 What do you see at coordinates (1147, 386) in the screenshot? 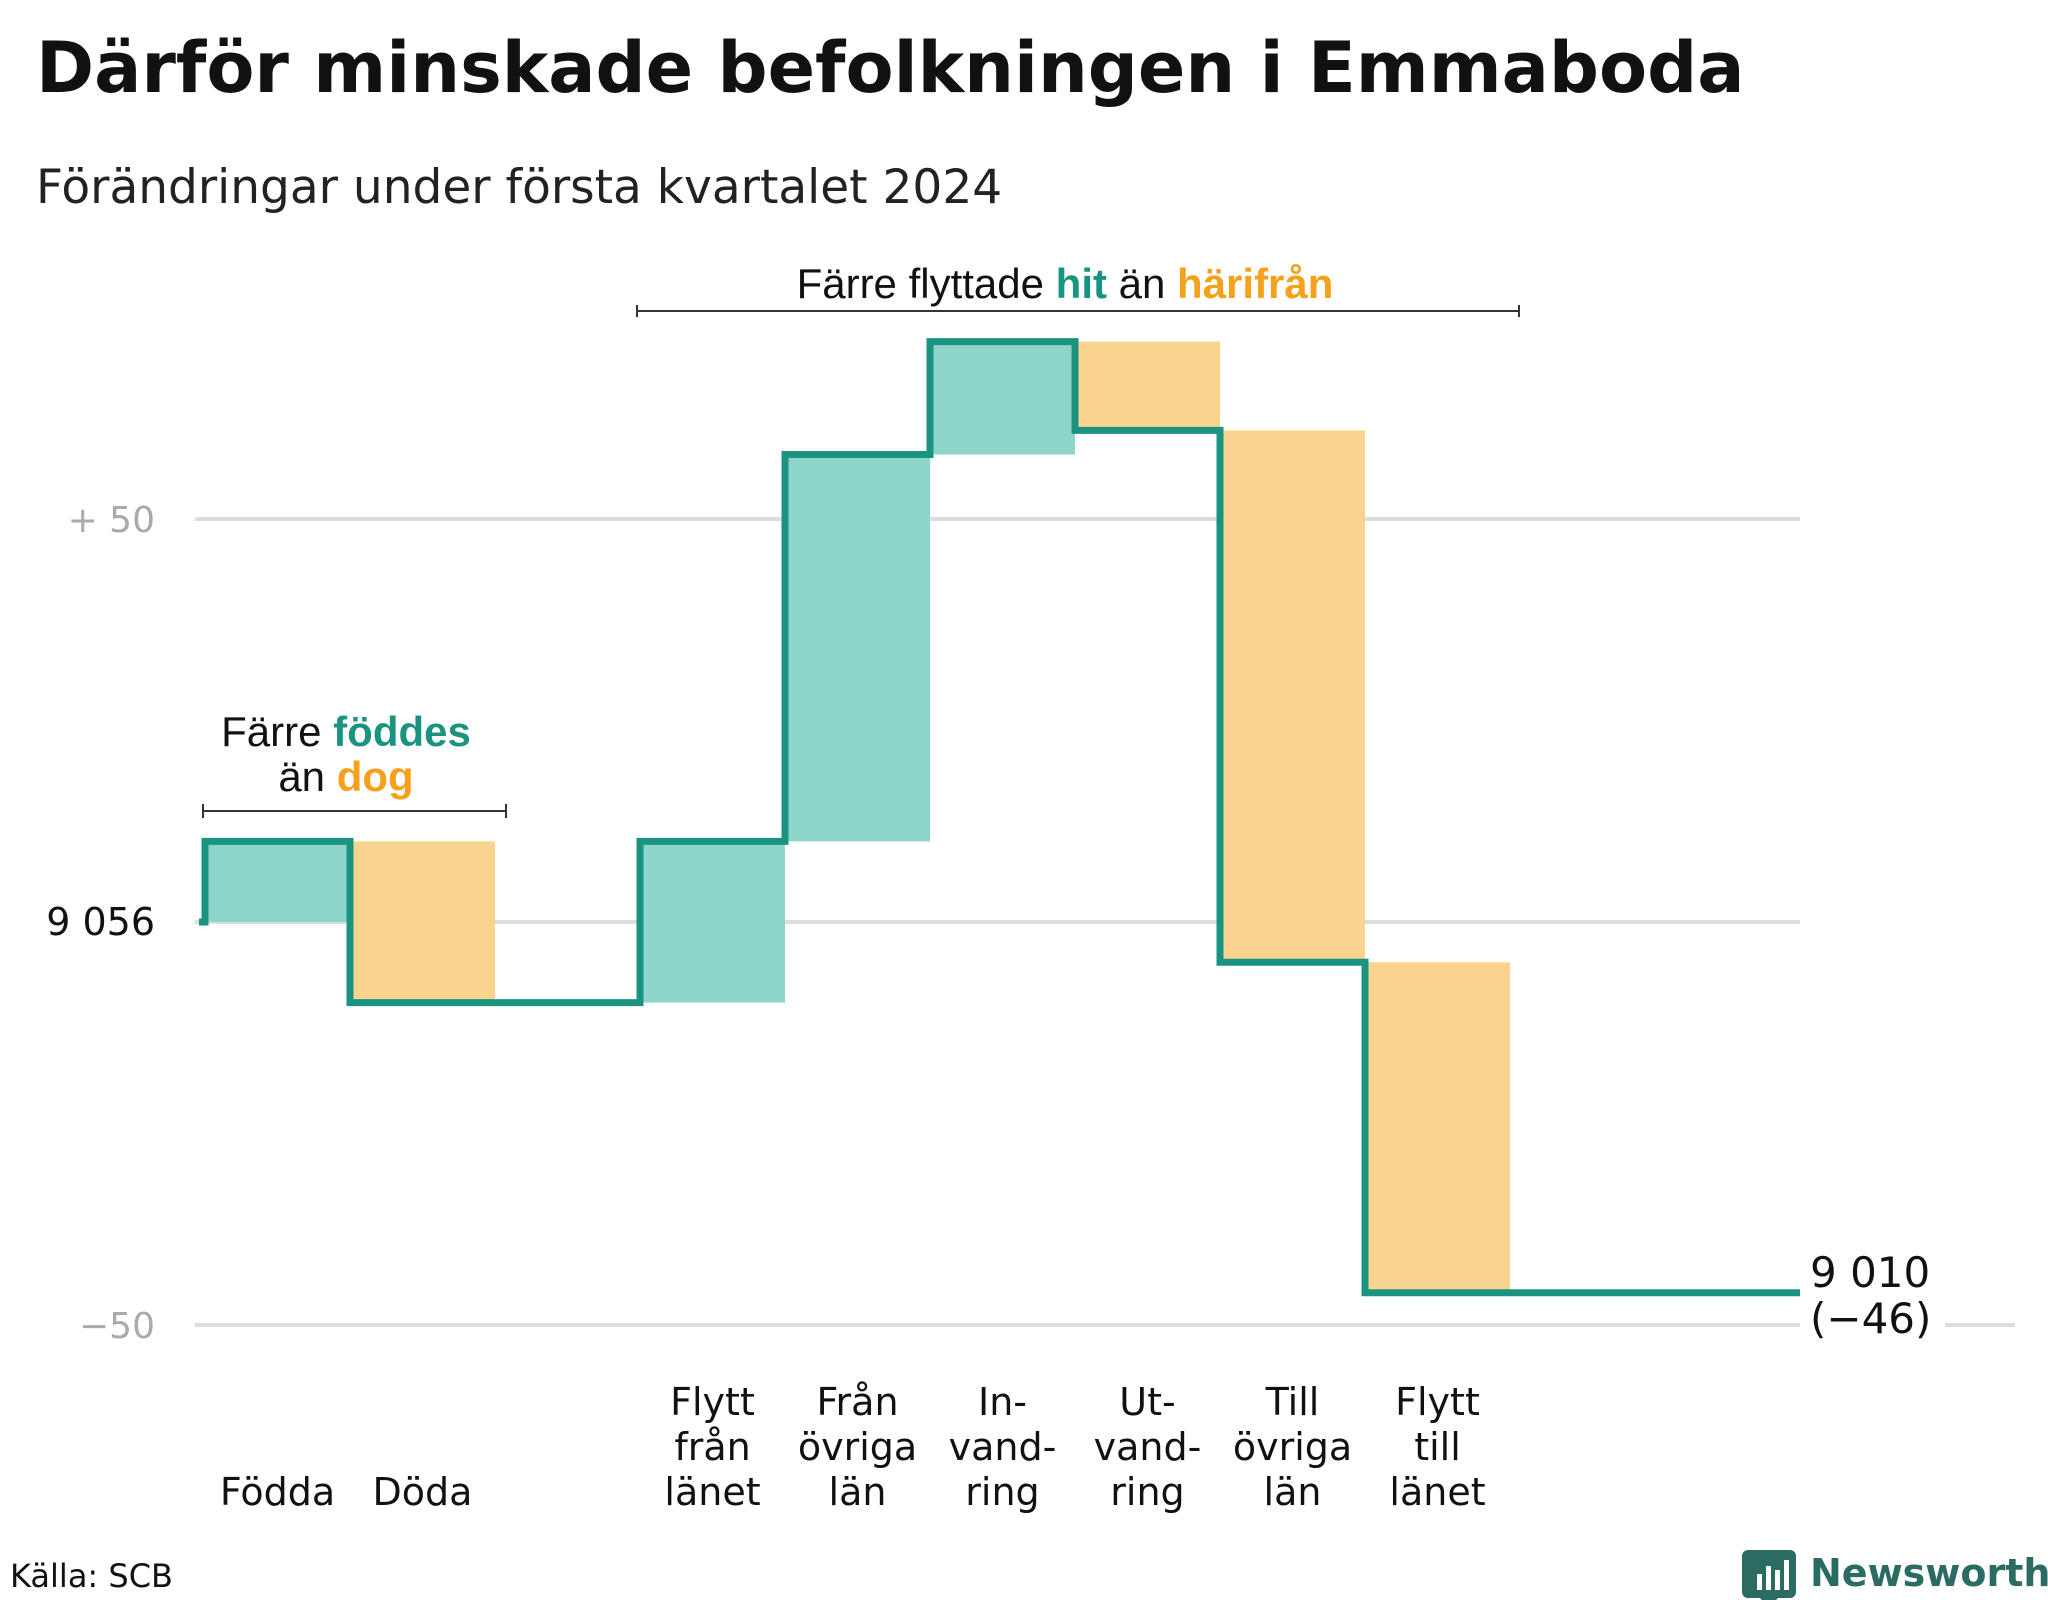
I see `bar-Ut- vand- ring` at bounding box center [1147, 386].